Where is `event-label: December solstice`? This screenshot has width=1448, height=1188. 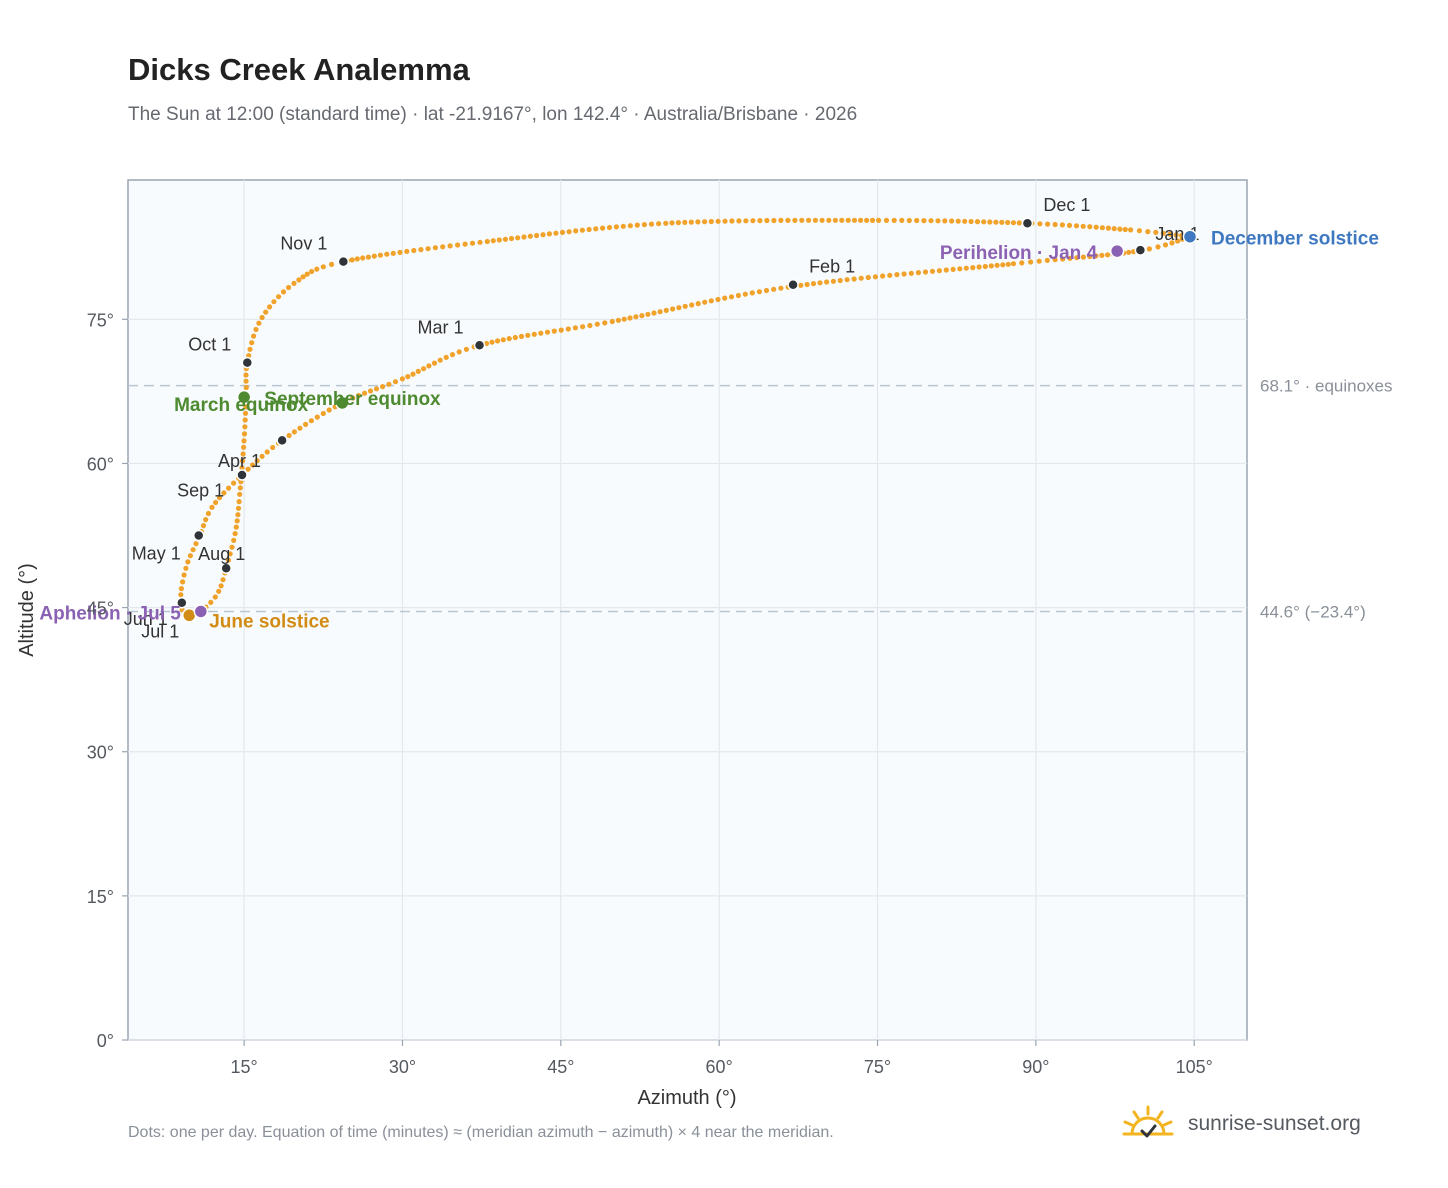
event-label: December solstice is located at coordinates (1295, 239).